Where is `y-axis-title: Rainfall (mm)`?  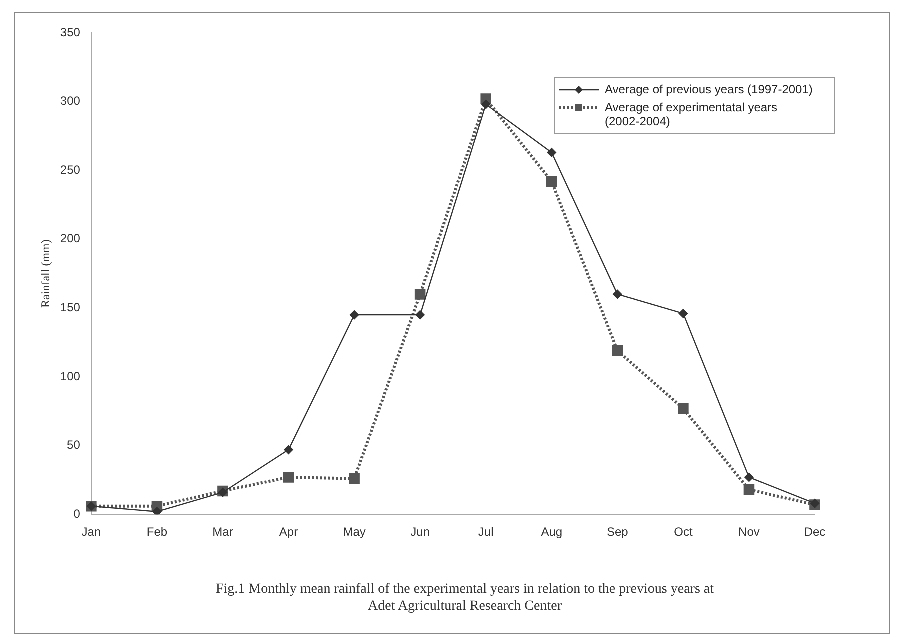 y-axis-title: Rainfall (mm) is located at coordinates (45, 274).